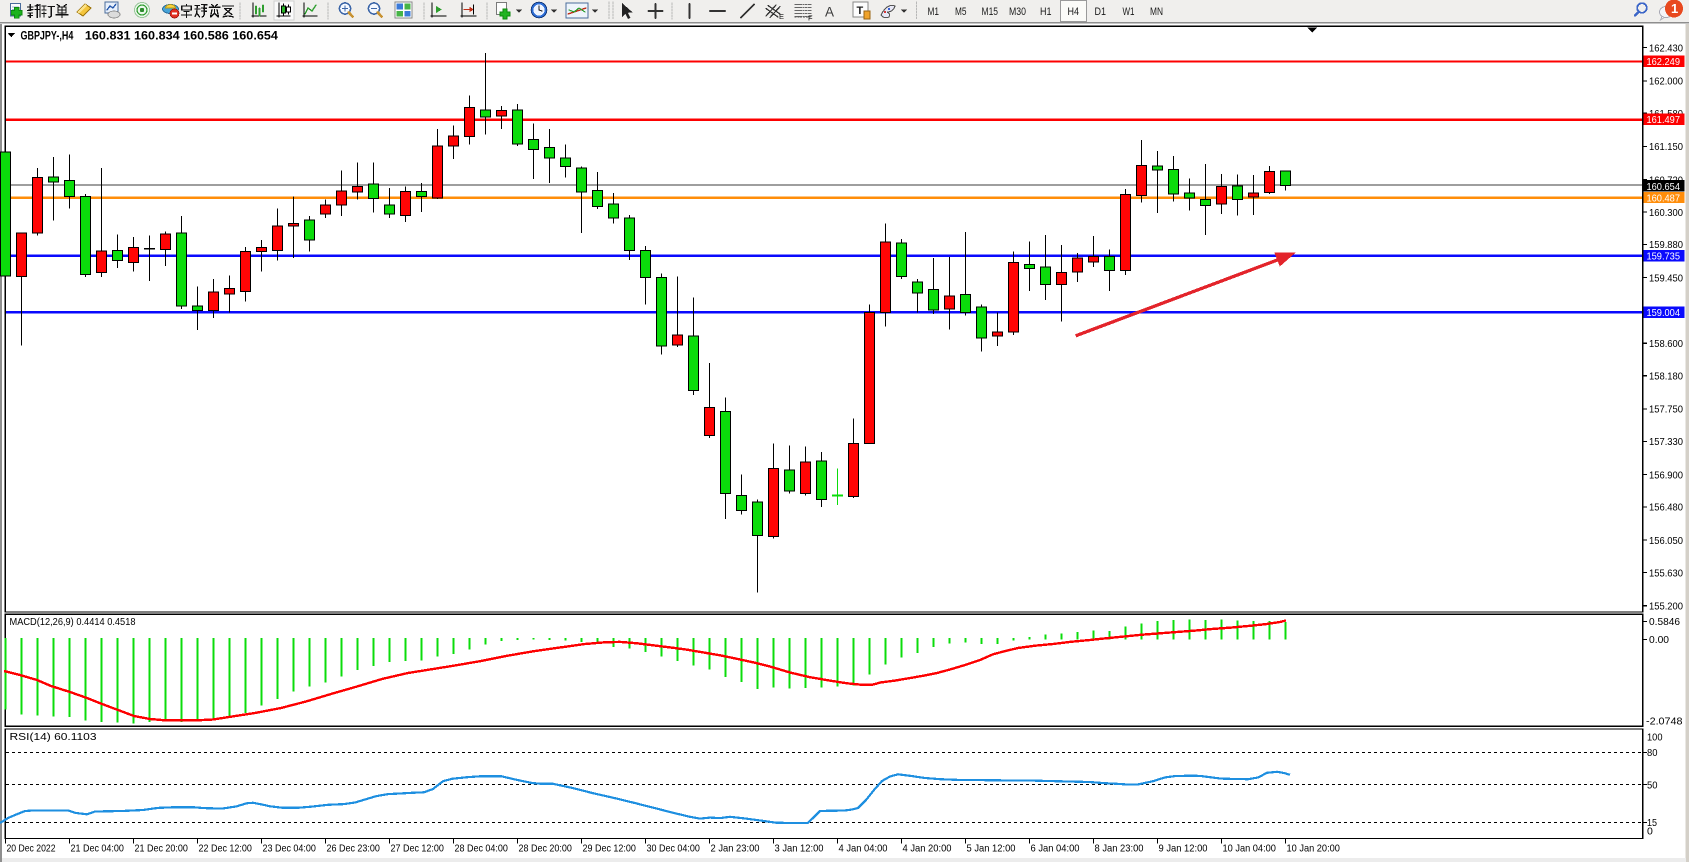  Describe the element at coordinates (1183, 849) in the screenshot. I see `svg-text: 9 Jan 12:00` at that location.